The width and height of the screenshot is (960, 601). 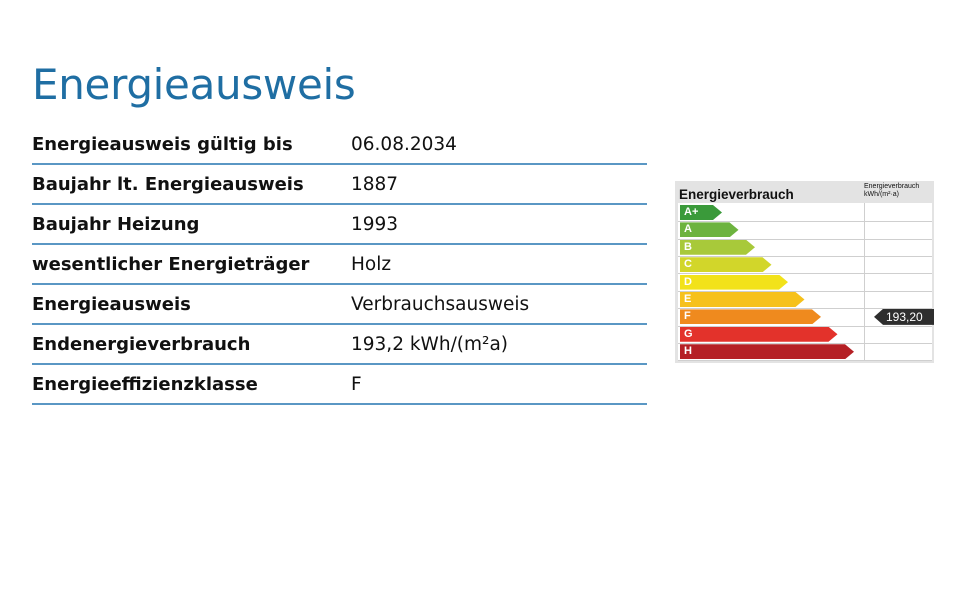 I want to click on row-label: Endenergieverbrauch, so click(x=141, y=344).